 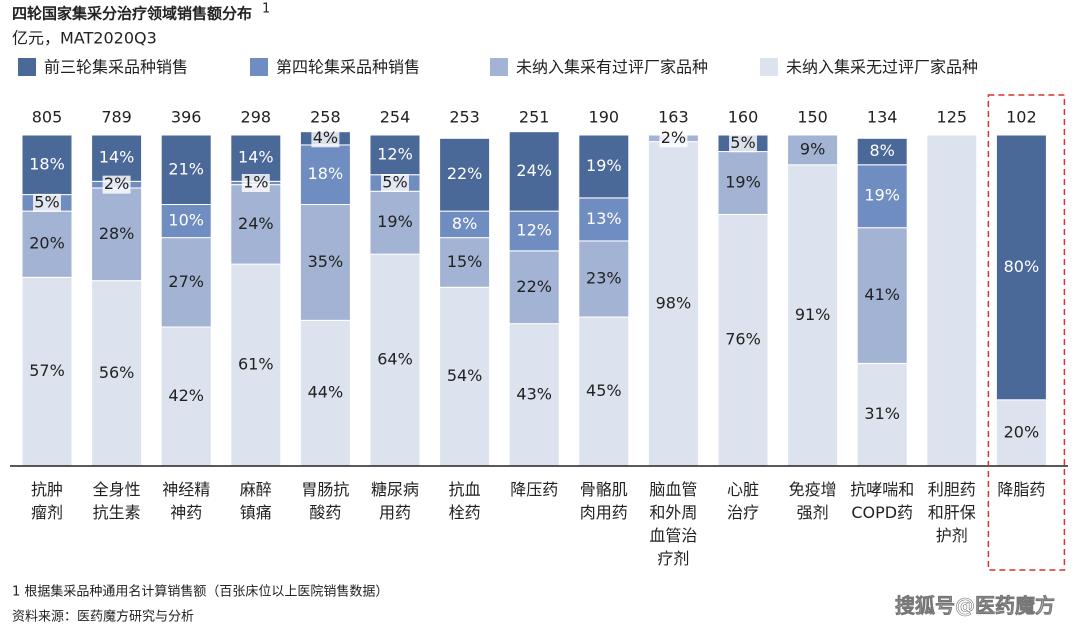 I want to click on data-label: 18%, so click(x=47, y=163).